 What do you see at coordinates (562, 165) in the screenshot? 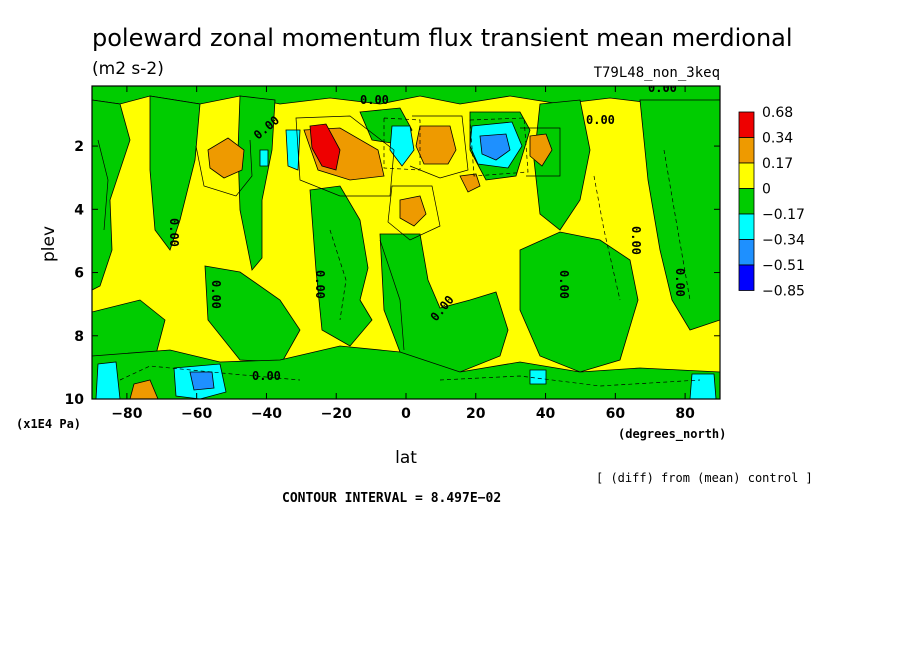
I see `green-right-column` at bounding box center [562, 165].